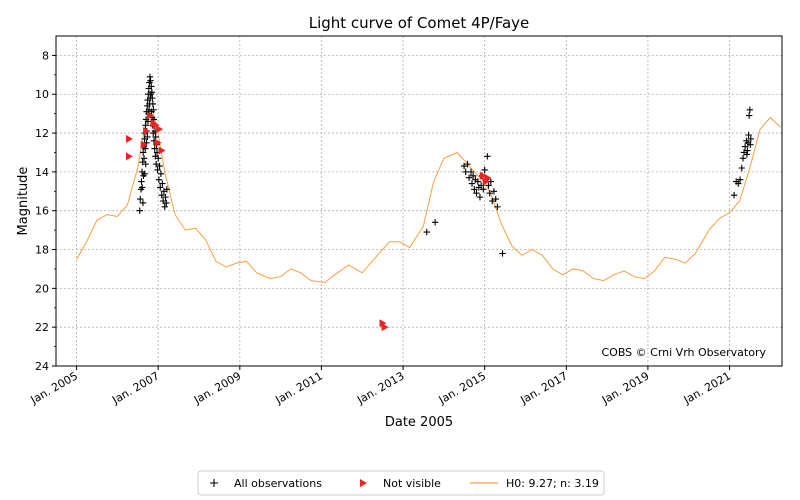 This screenshot has width=800, height=500. What do you see at coordinates (278, 483) in the screenshot?
I see `legend-label-observations: All observations` at bounding box center [278, 483].